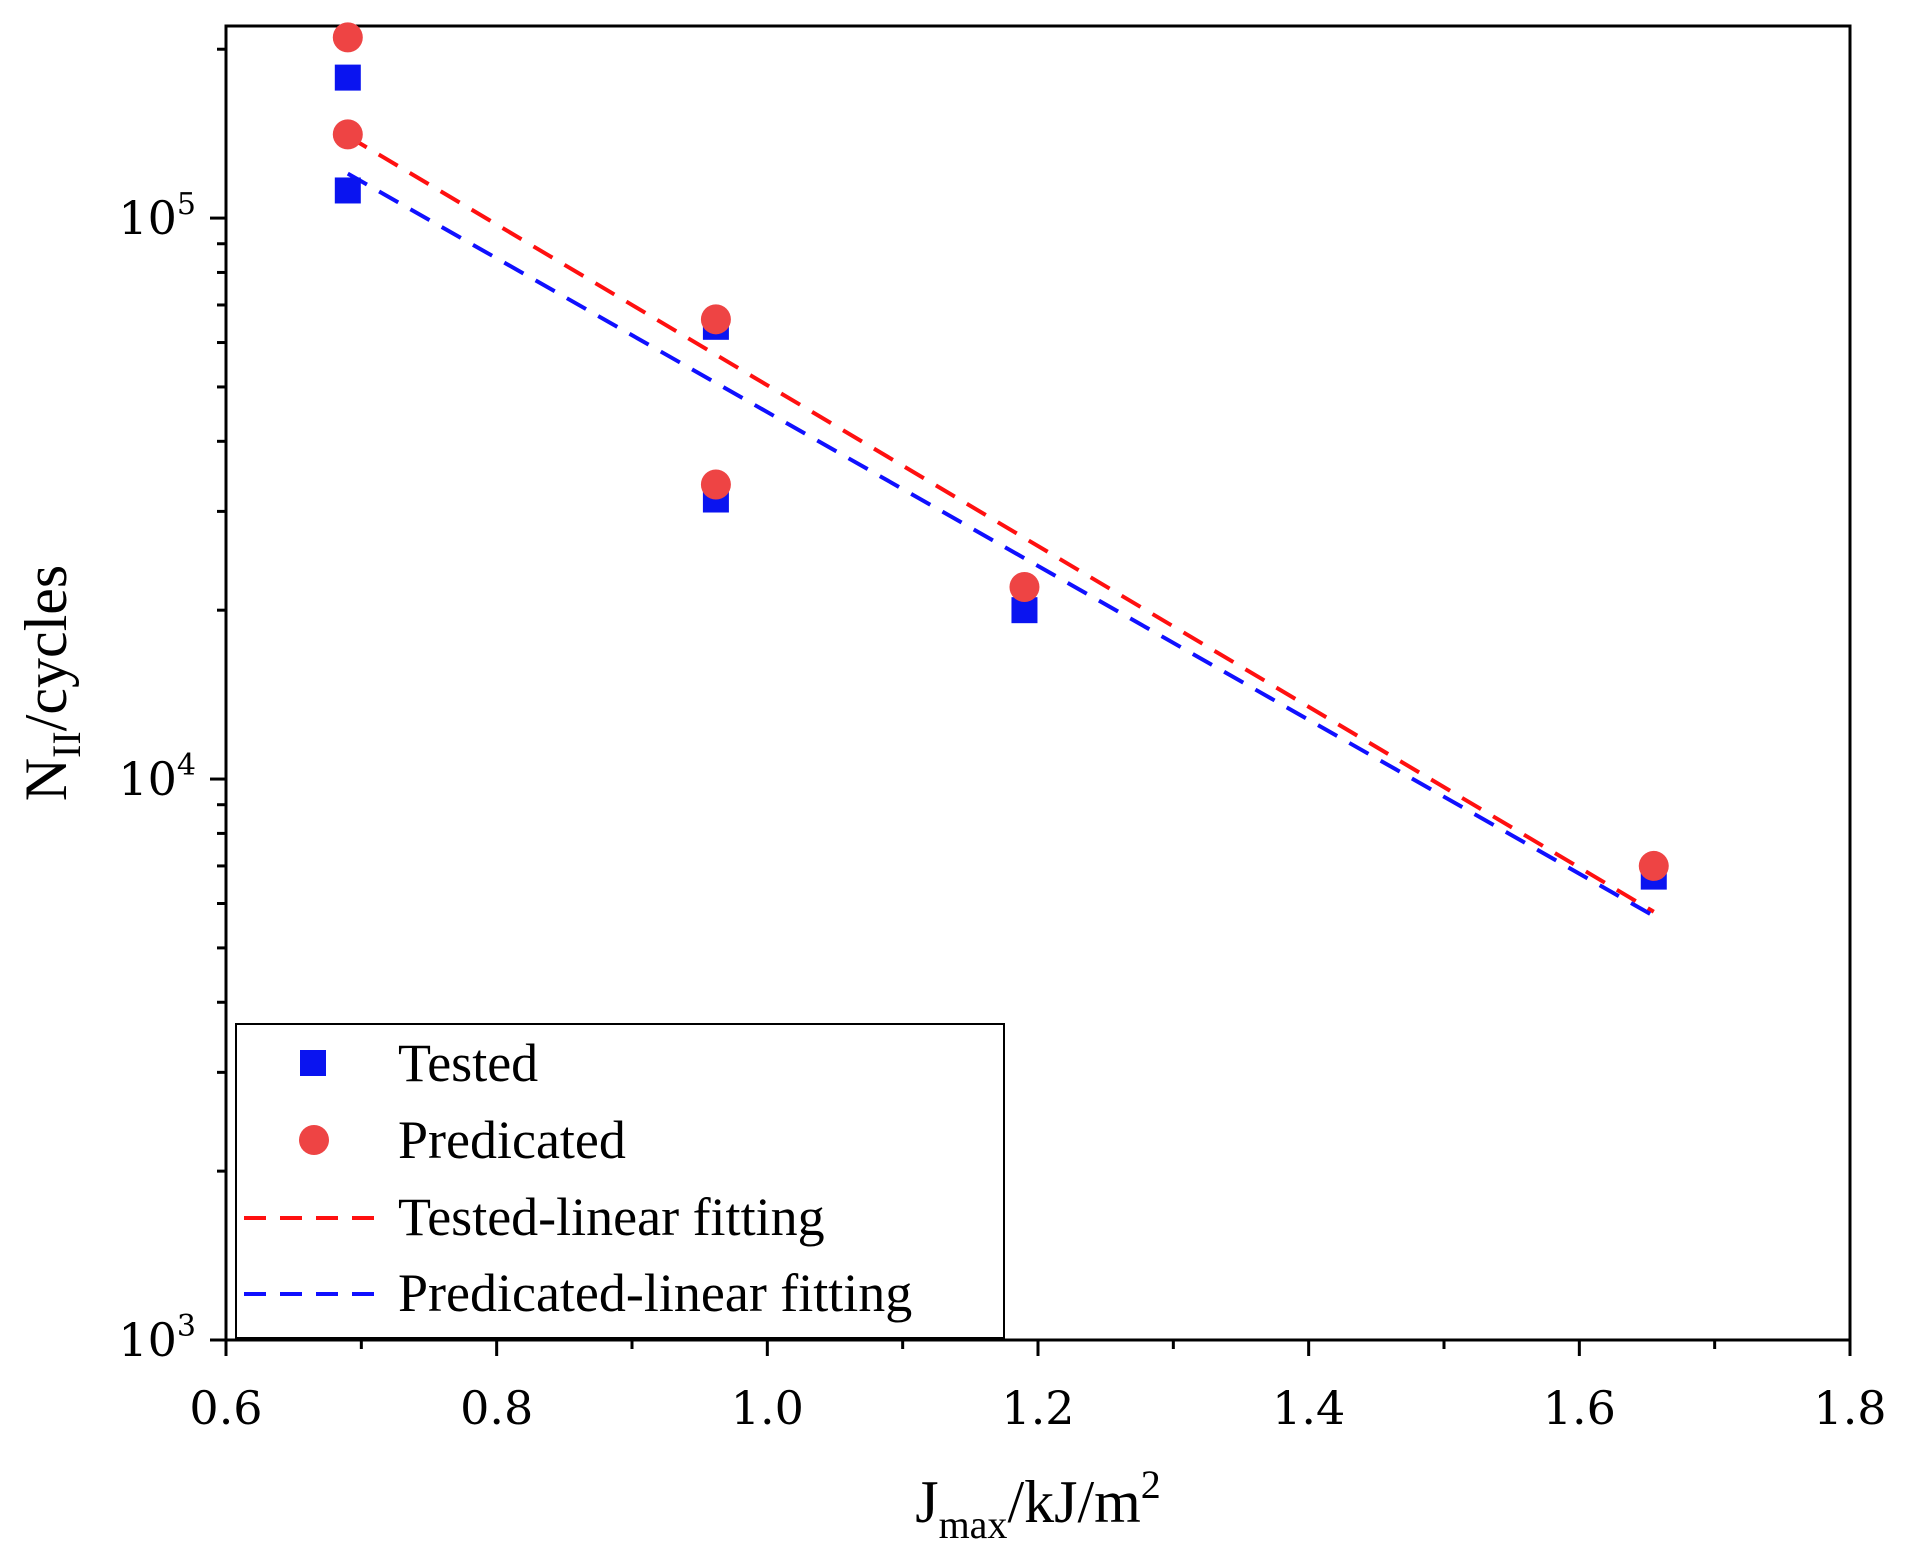  I want to click on y-tick-label: 10⁴, so click(157, 777).